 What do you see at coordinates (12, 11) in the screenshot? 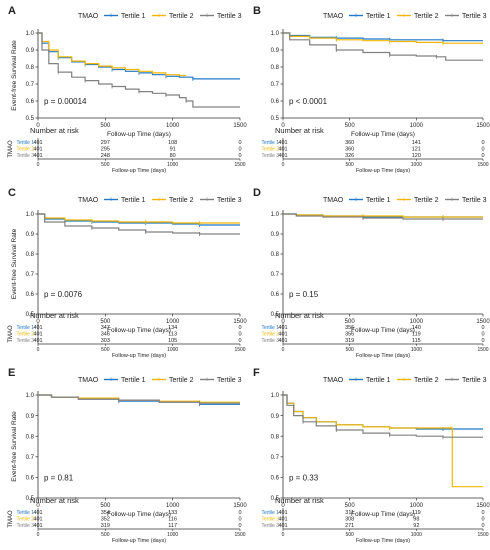
I see `panel-letter: A` at bounding box center [12, 11].